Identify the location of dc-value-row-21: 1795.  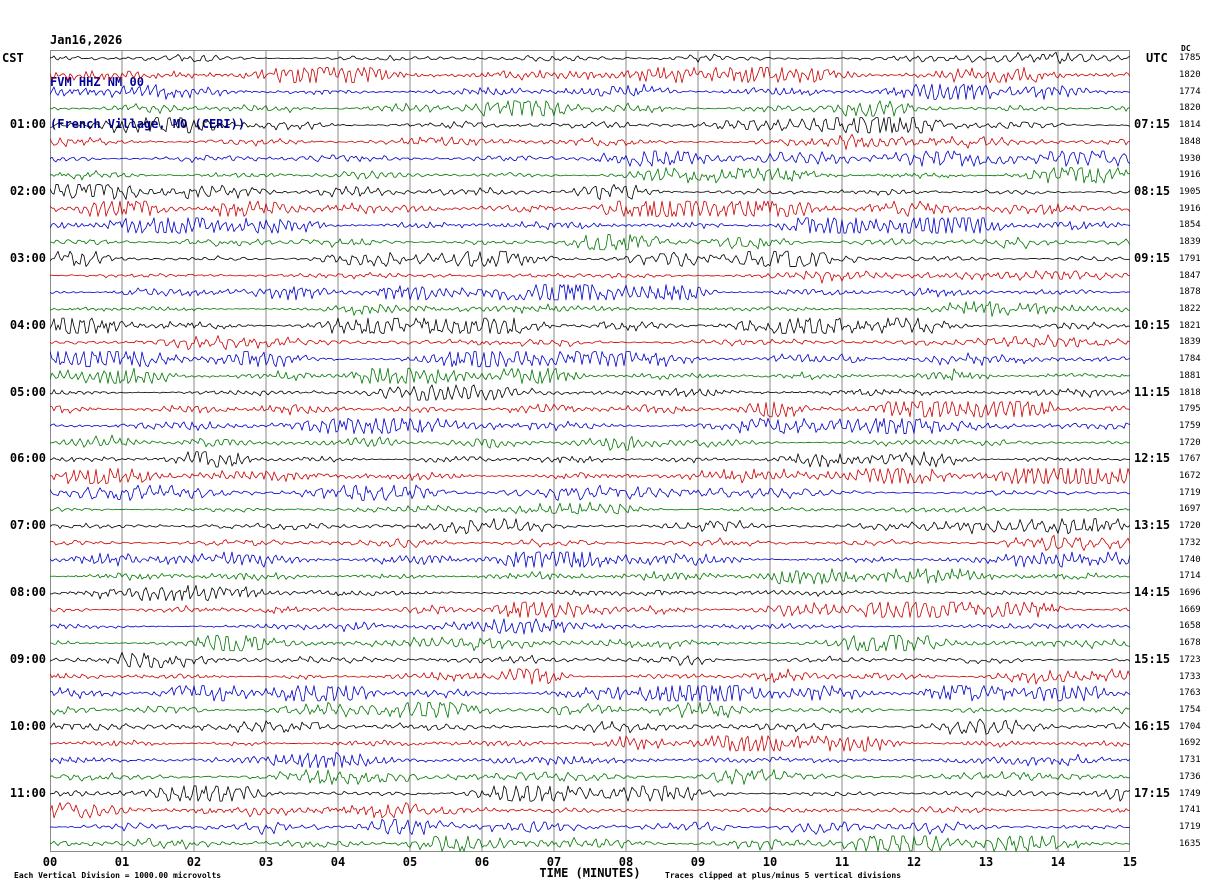
(1190, 409).